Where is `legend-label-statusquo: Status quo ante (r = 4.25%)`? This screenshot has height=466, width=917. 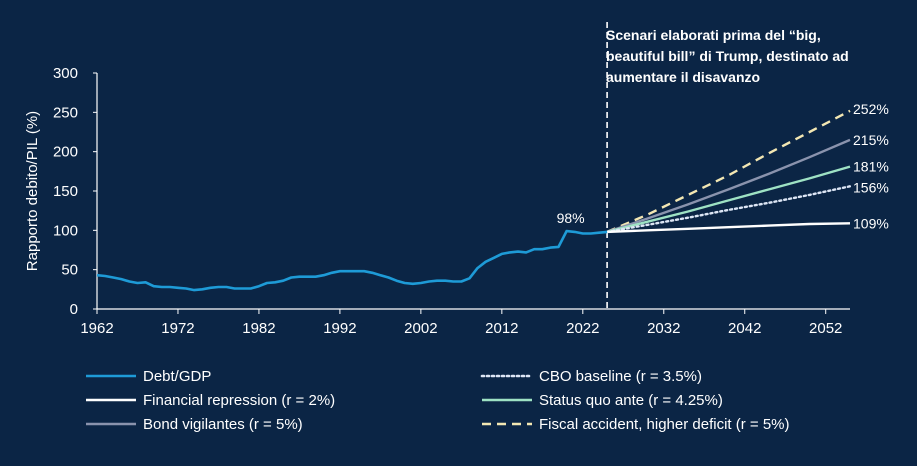
legend-label-statusquo: Status quo ante (r = 4.25%) is located at coordinates (631, 400).